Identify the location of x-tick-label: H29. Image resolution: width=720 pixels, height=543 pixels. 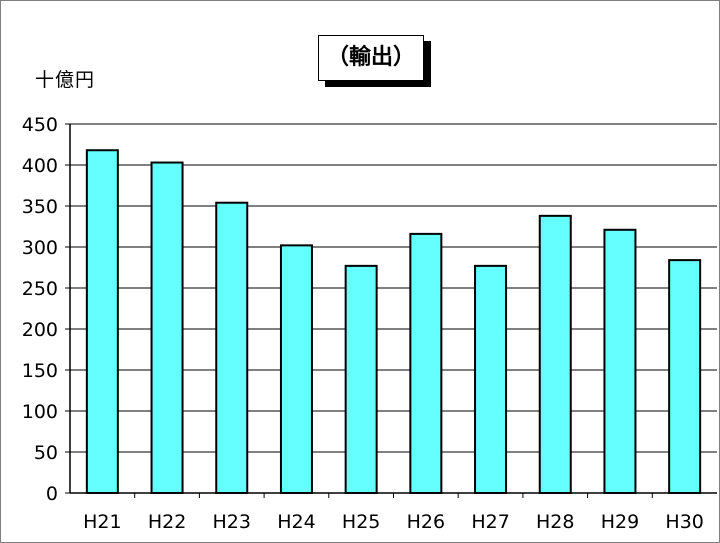
(620, 522).